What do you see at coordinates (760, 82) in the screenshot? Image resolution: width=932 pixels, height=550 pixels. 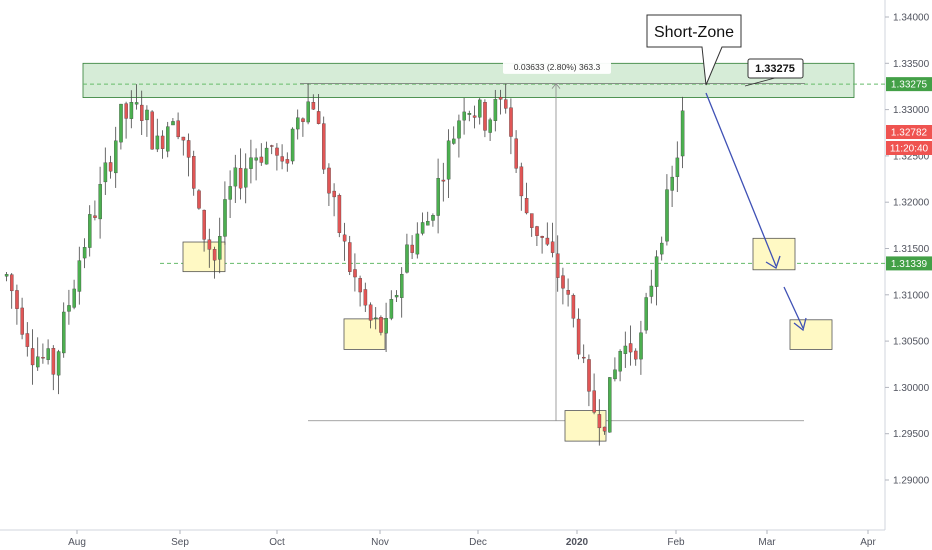 I see `price-label-pointer` at bounding box center [760, 82].